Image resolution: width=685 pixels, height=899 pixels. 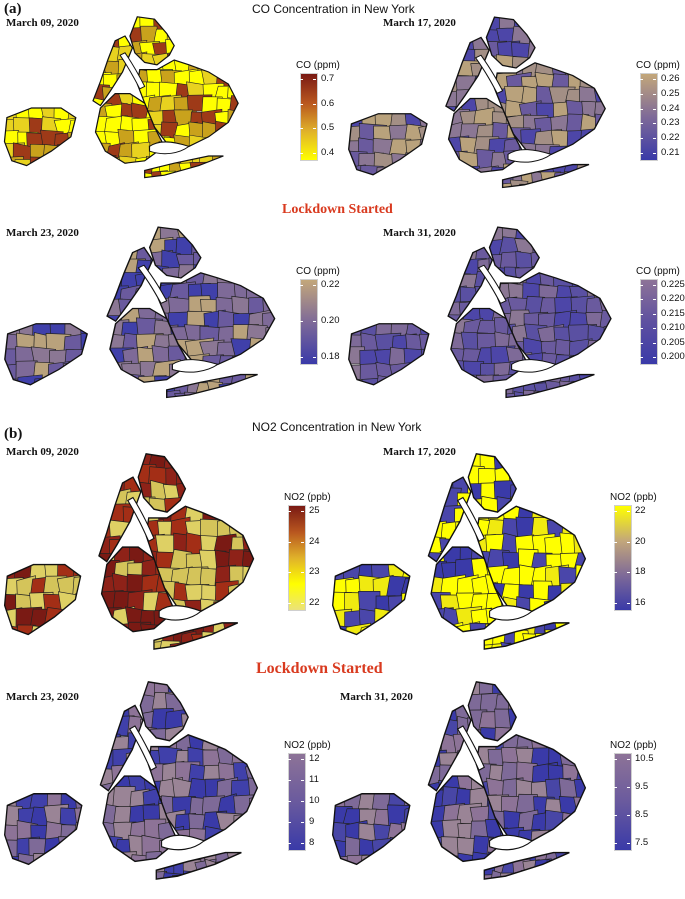 I want to click on legend-tick-label: 0.210, so click(x=673, y=328).